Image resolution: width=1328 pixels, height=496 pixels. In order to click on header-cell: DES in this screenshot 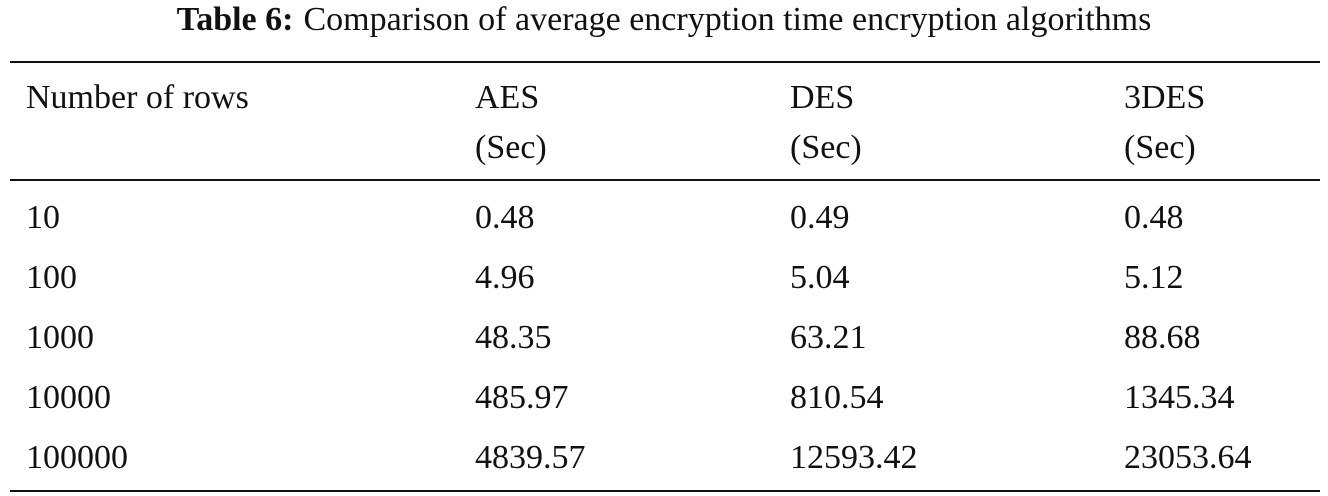, I will do `click(822, 97)`.